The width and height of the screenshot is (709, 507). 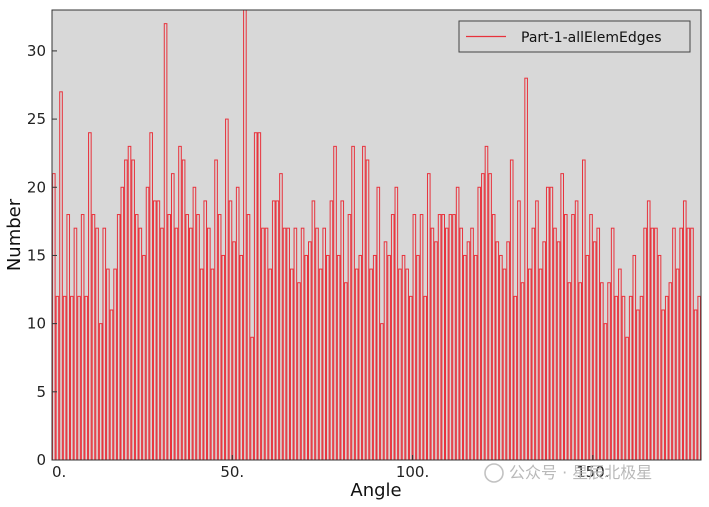 What do you see at coordinates (36, 51) in the screenshot?
I see `y-tick-label: 30` at bounding box center [36, 51].